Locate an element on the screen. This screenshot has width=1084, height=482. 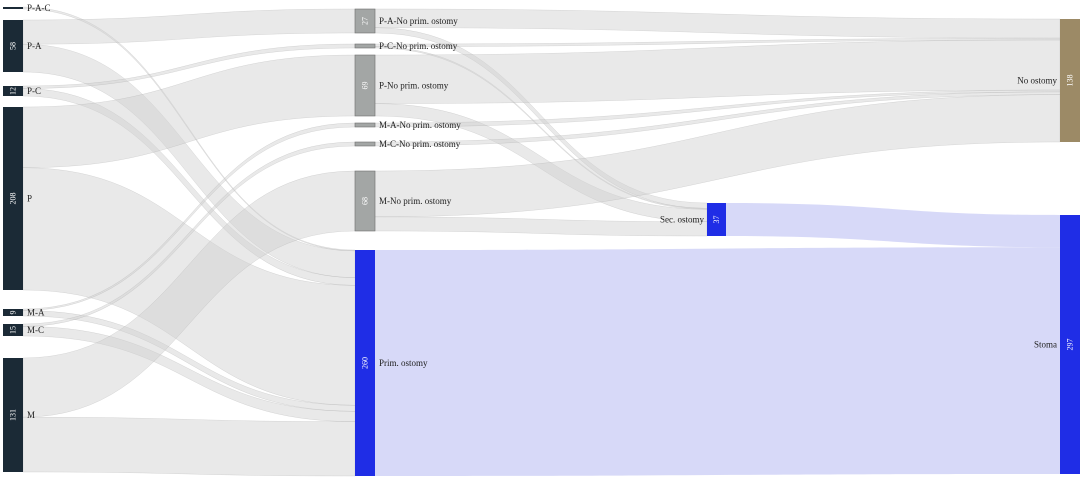
node-count-pa: 58 is located at coordinates (13, 46).